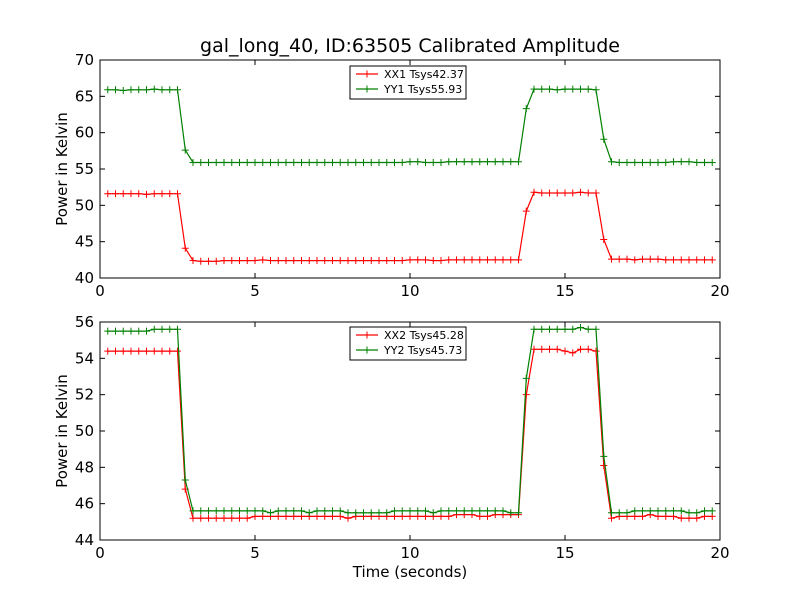  I want to click on y-tick-label: 48, so click(84, 467).